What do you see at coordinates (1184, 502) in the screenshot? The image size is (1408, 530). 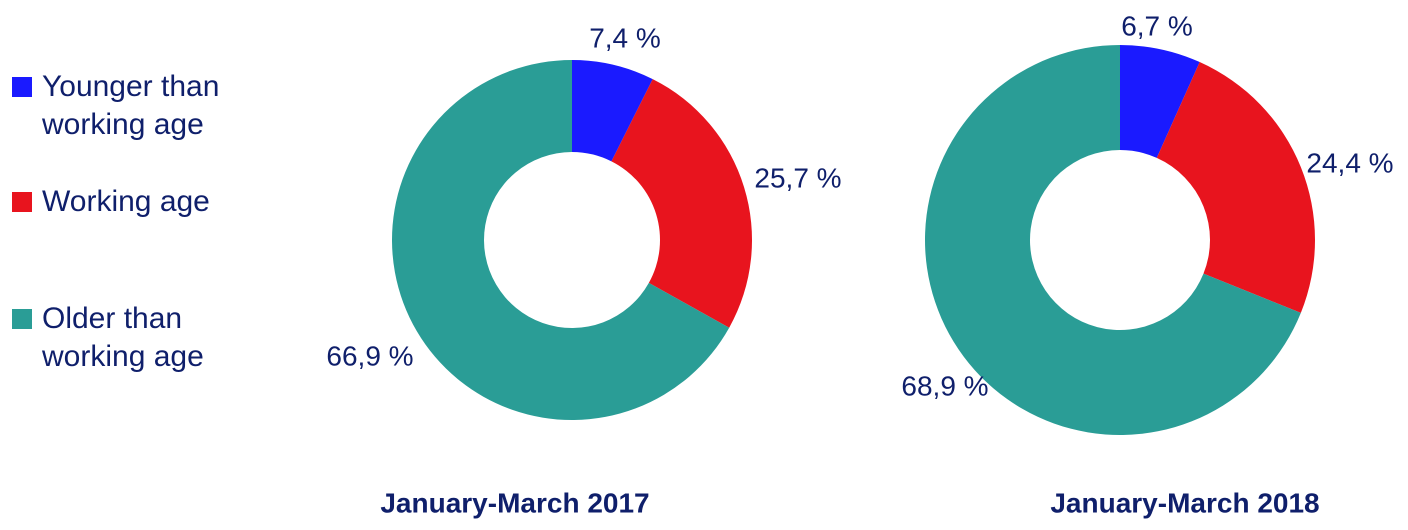 I see `chart-title: January-March 2018` at bounding box center [1184, 502].